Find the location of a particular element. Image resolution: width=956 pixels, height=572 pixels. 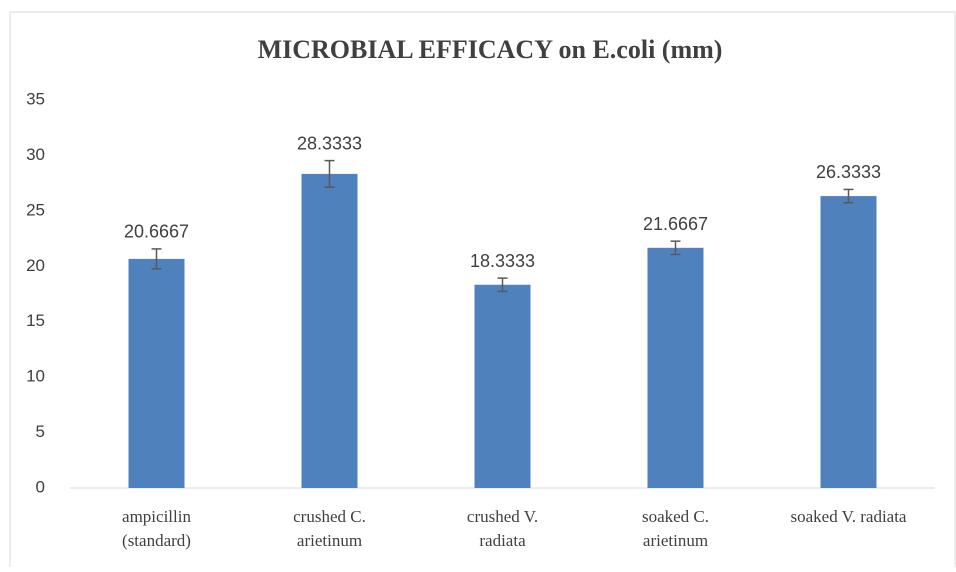

x-tick-label: ampicillin is located at coordinates (156, 516).